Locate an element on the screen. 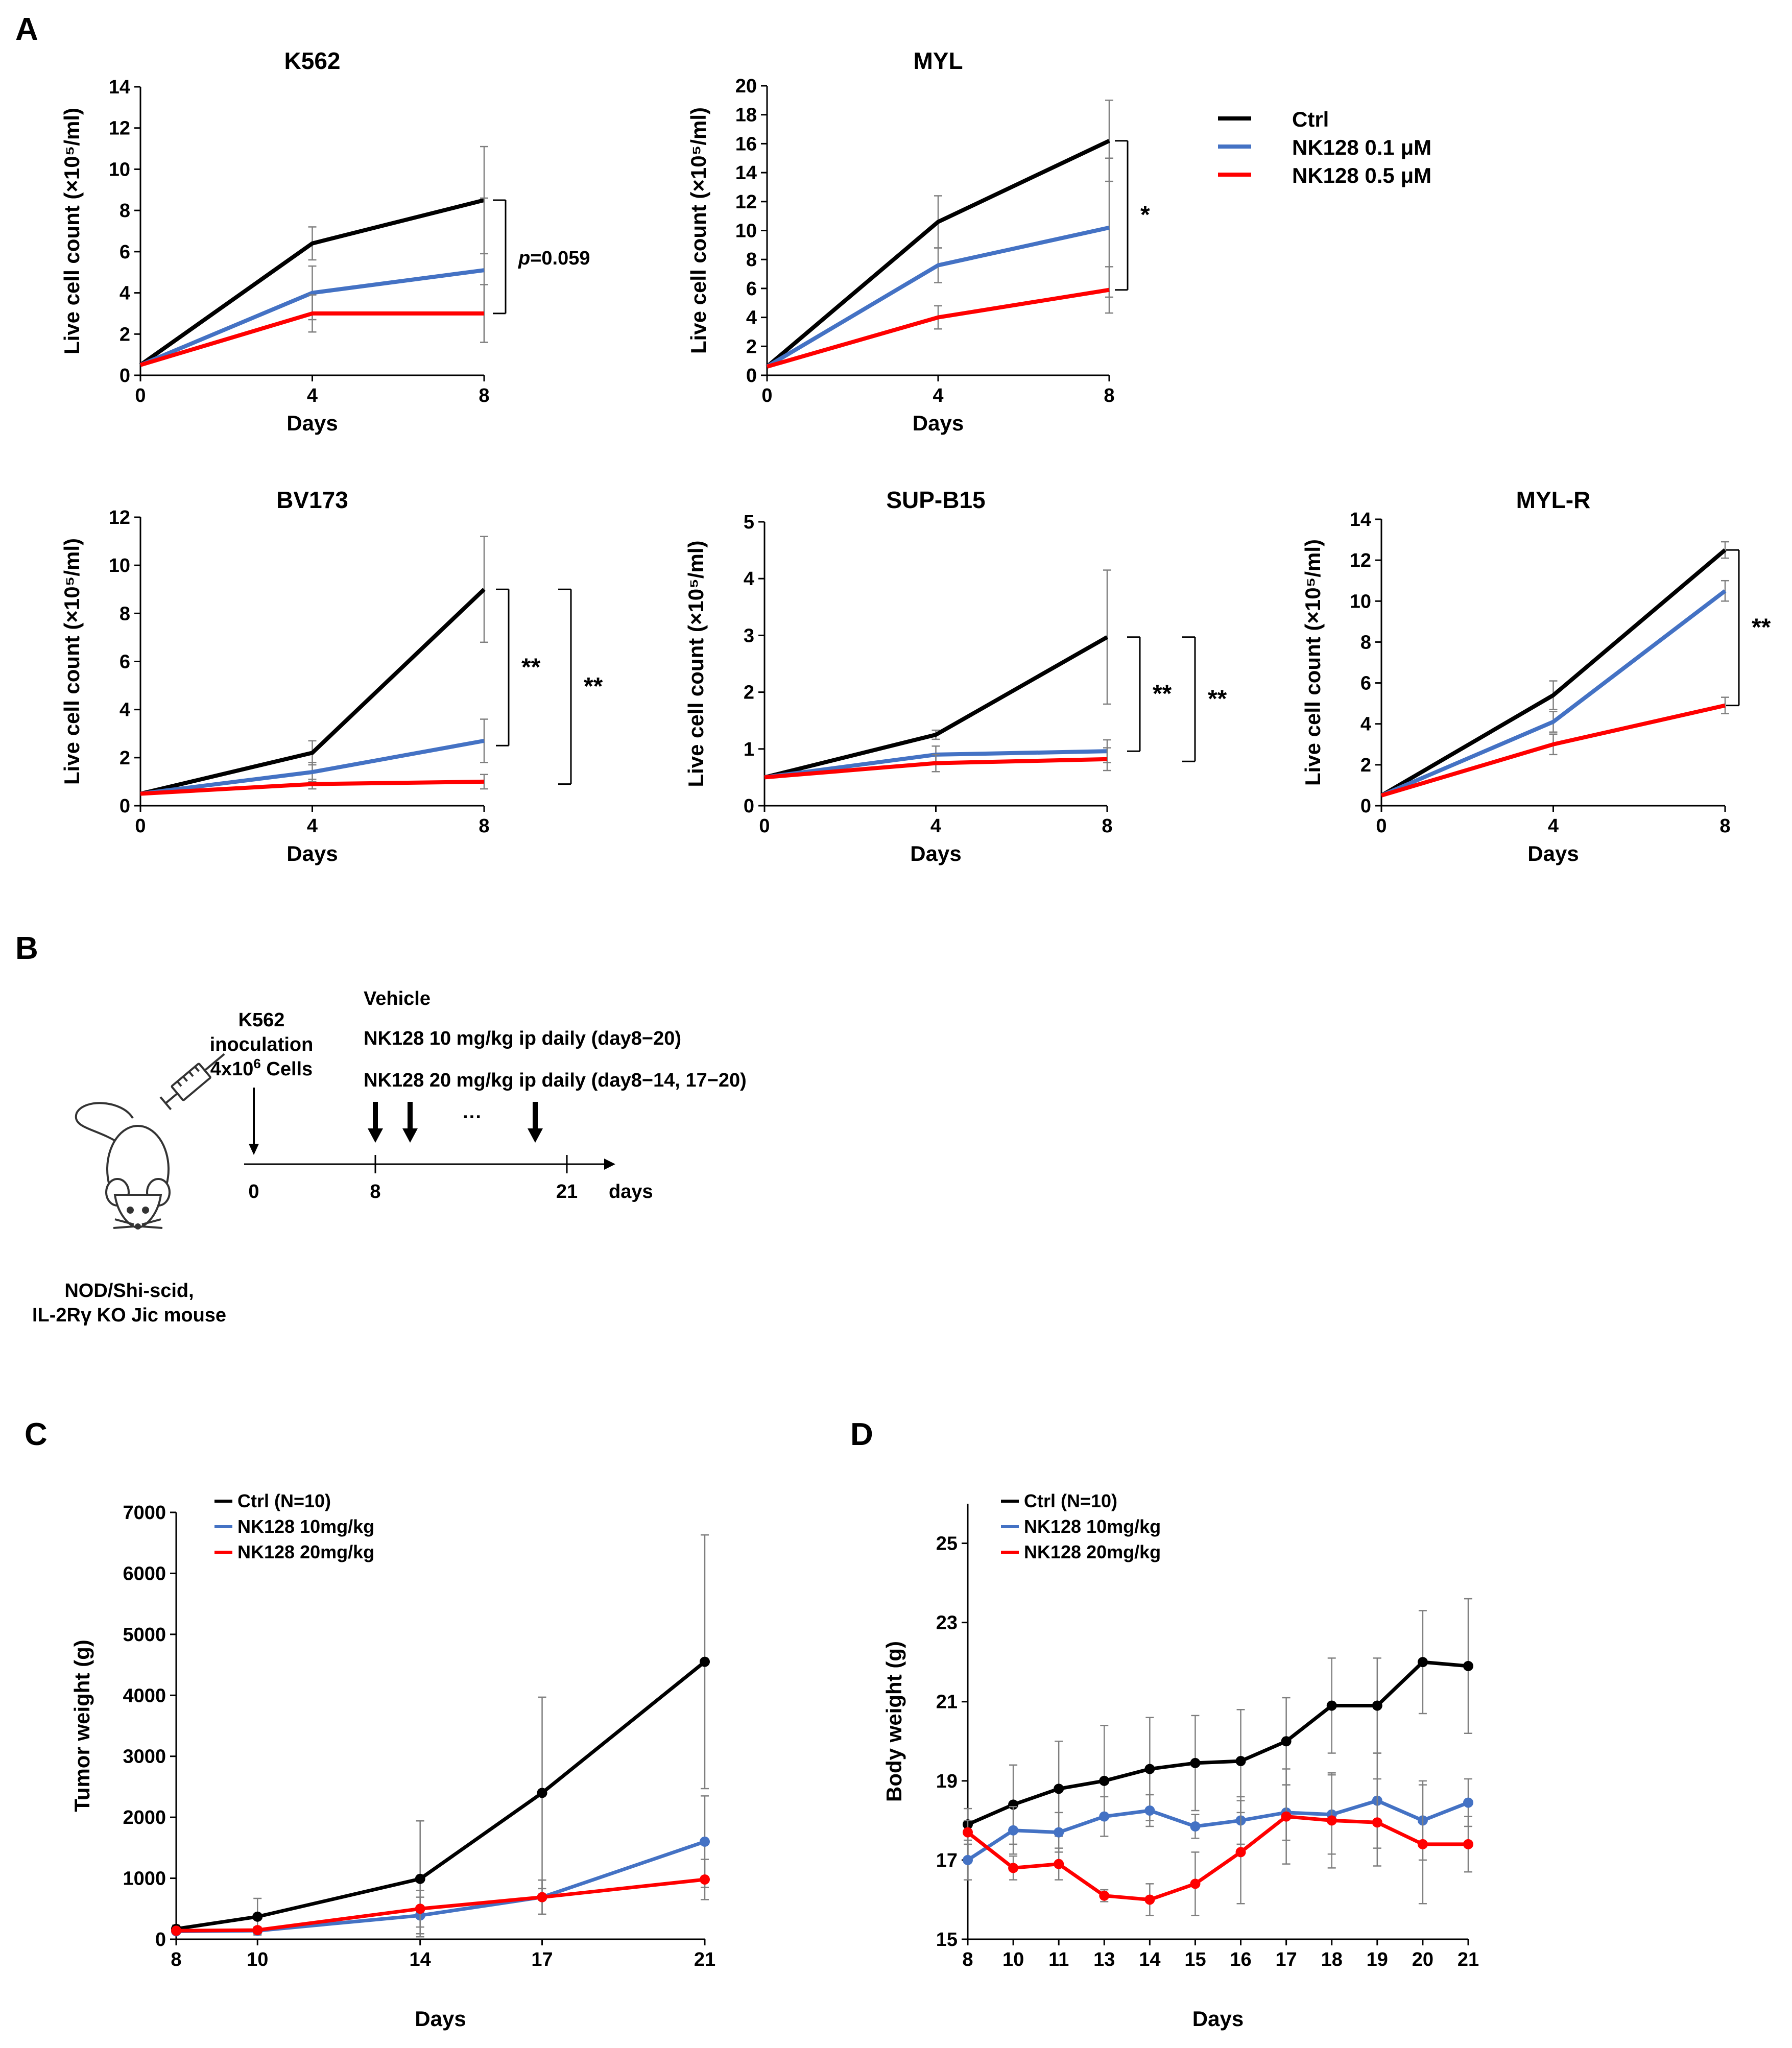 Image resolution: width=1792 pixels, height=2048 pixels. x-tick-label: 19 is located at coordinates (1377, 1959).